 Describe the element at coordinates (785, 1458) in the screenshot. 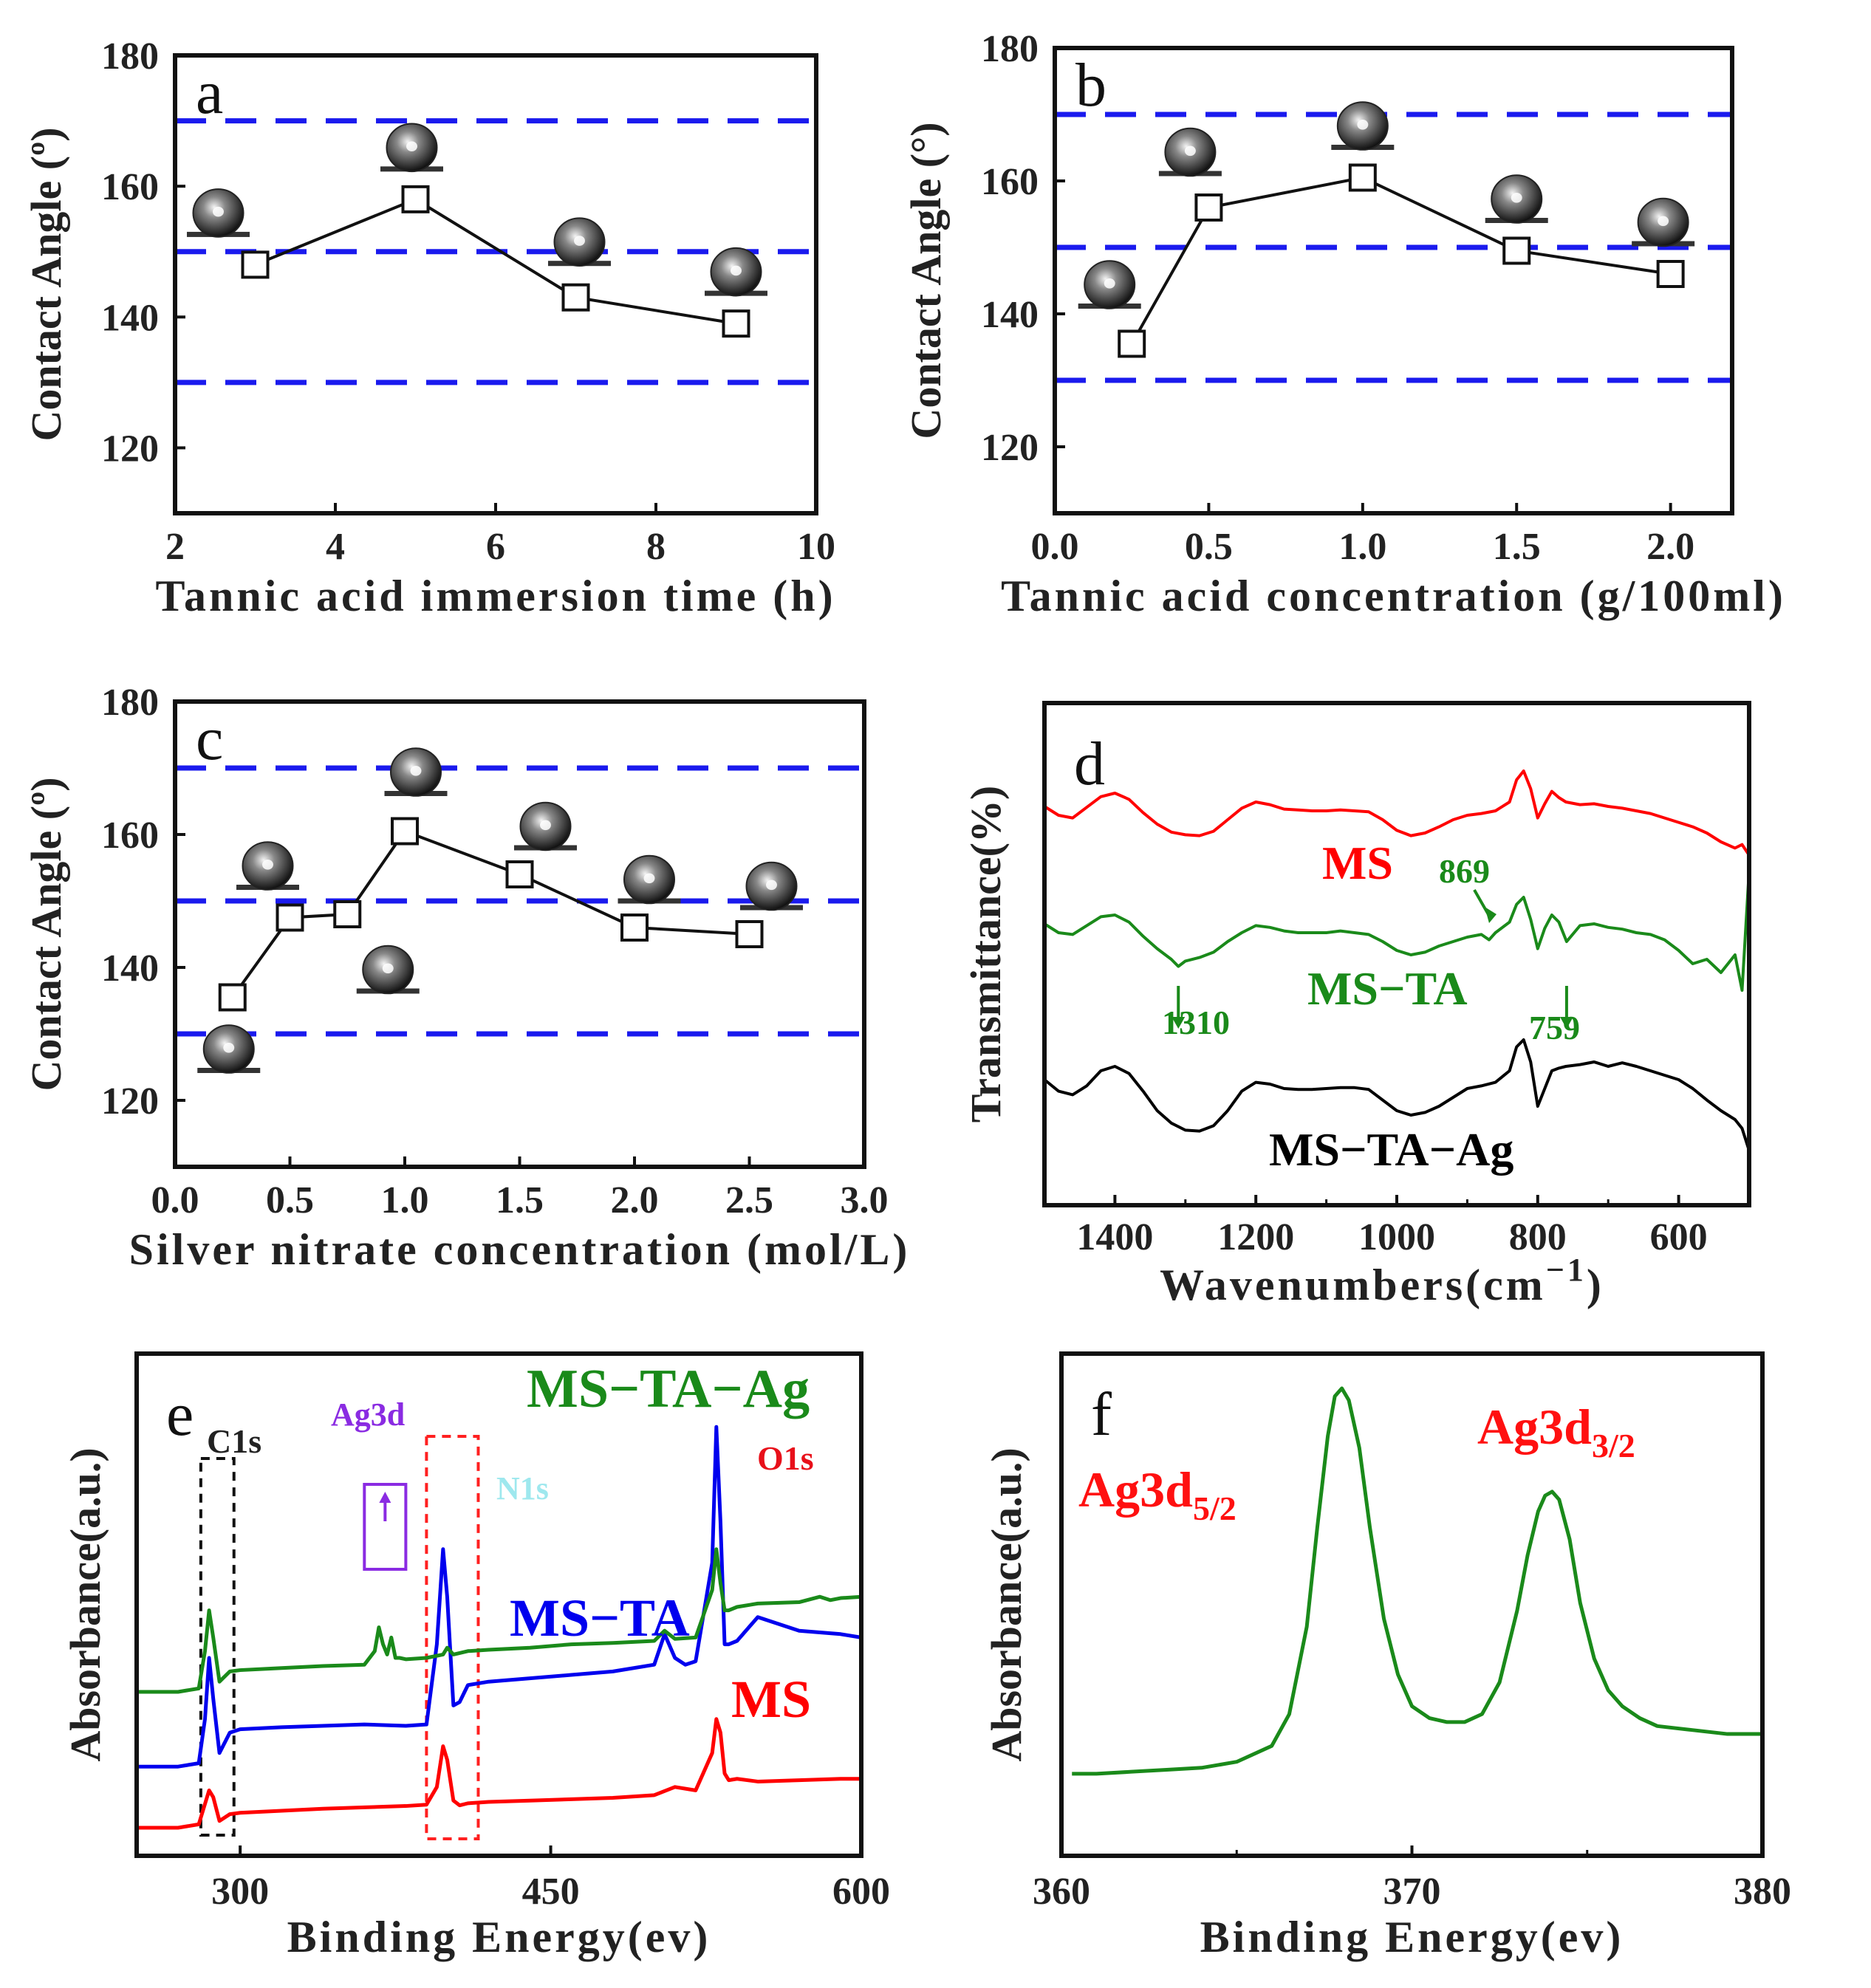

I see `annotation-O1s: O1s` at that location.